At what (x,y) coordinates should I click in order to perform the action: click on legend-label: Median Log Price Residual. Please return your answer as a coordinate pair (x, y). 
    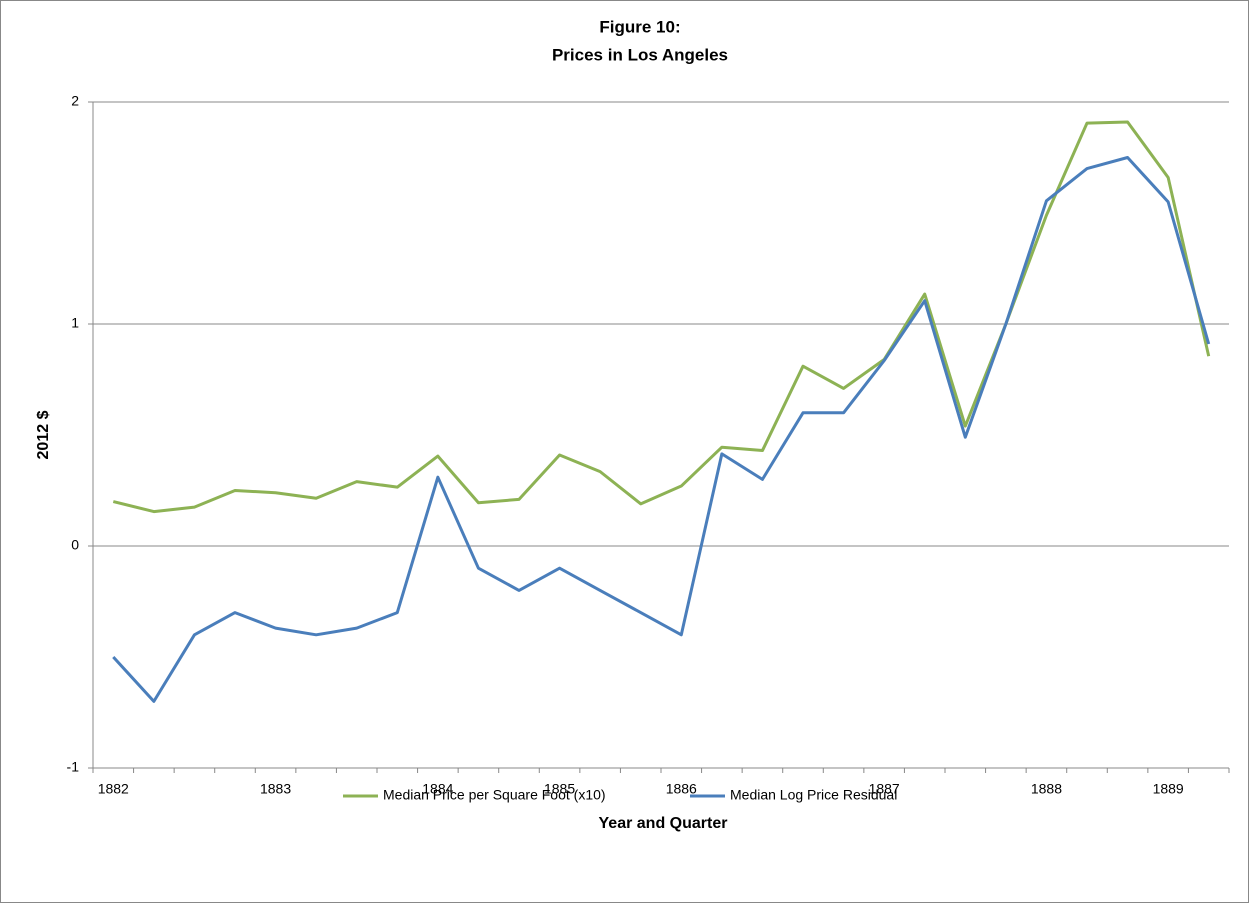
    Looking at the image, I should click on (813, 795).